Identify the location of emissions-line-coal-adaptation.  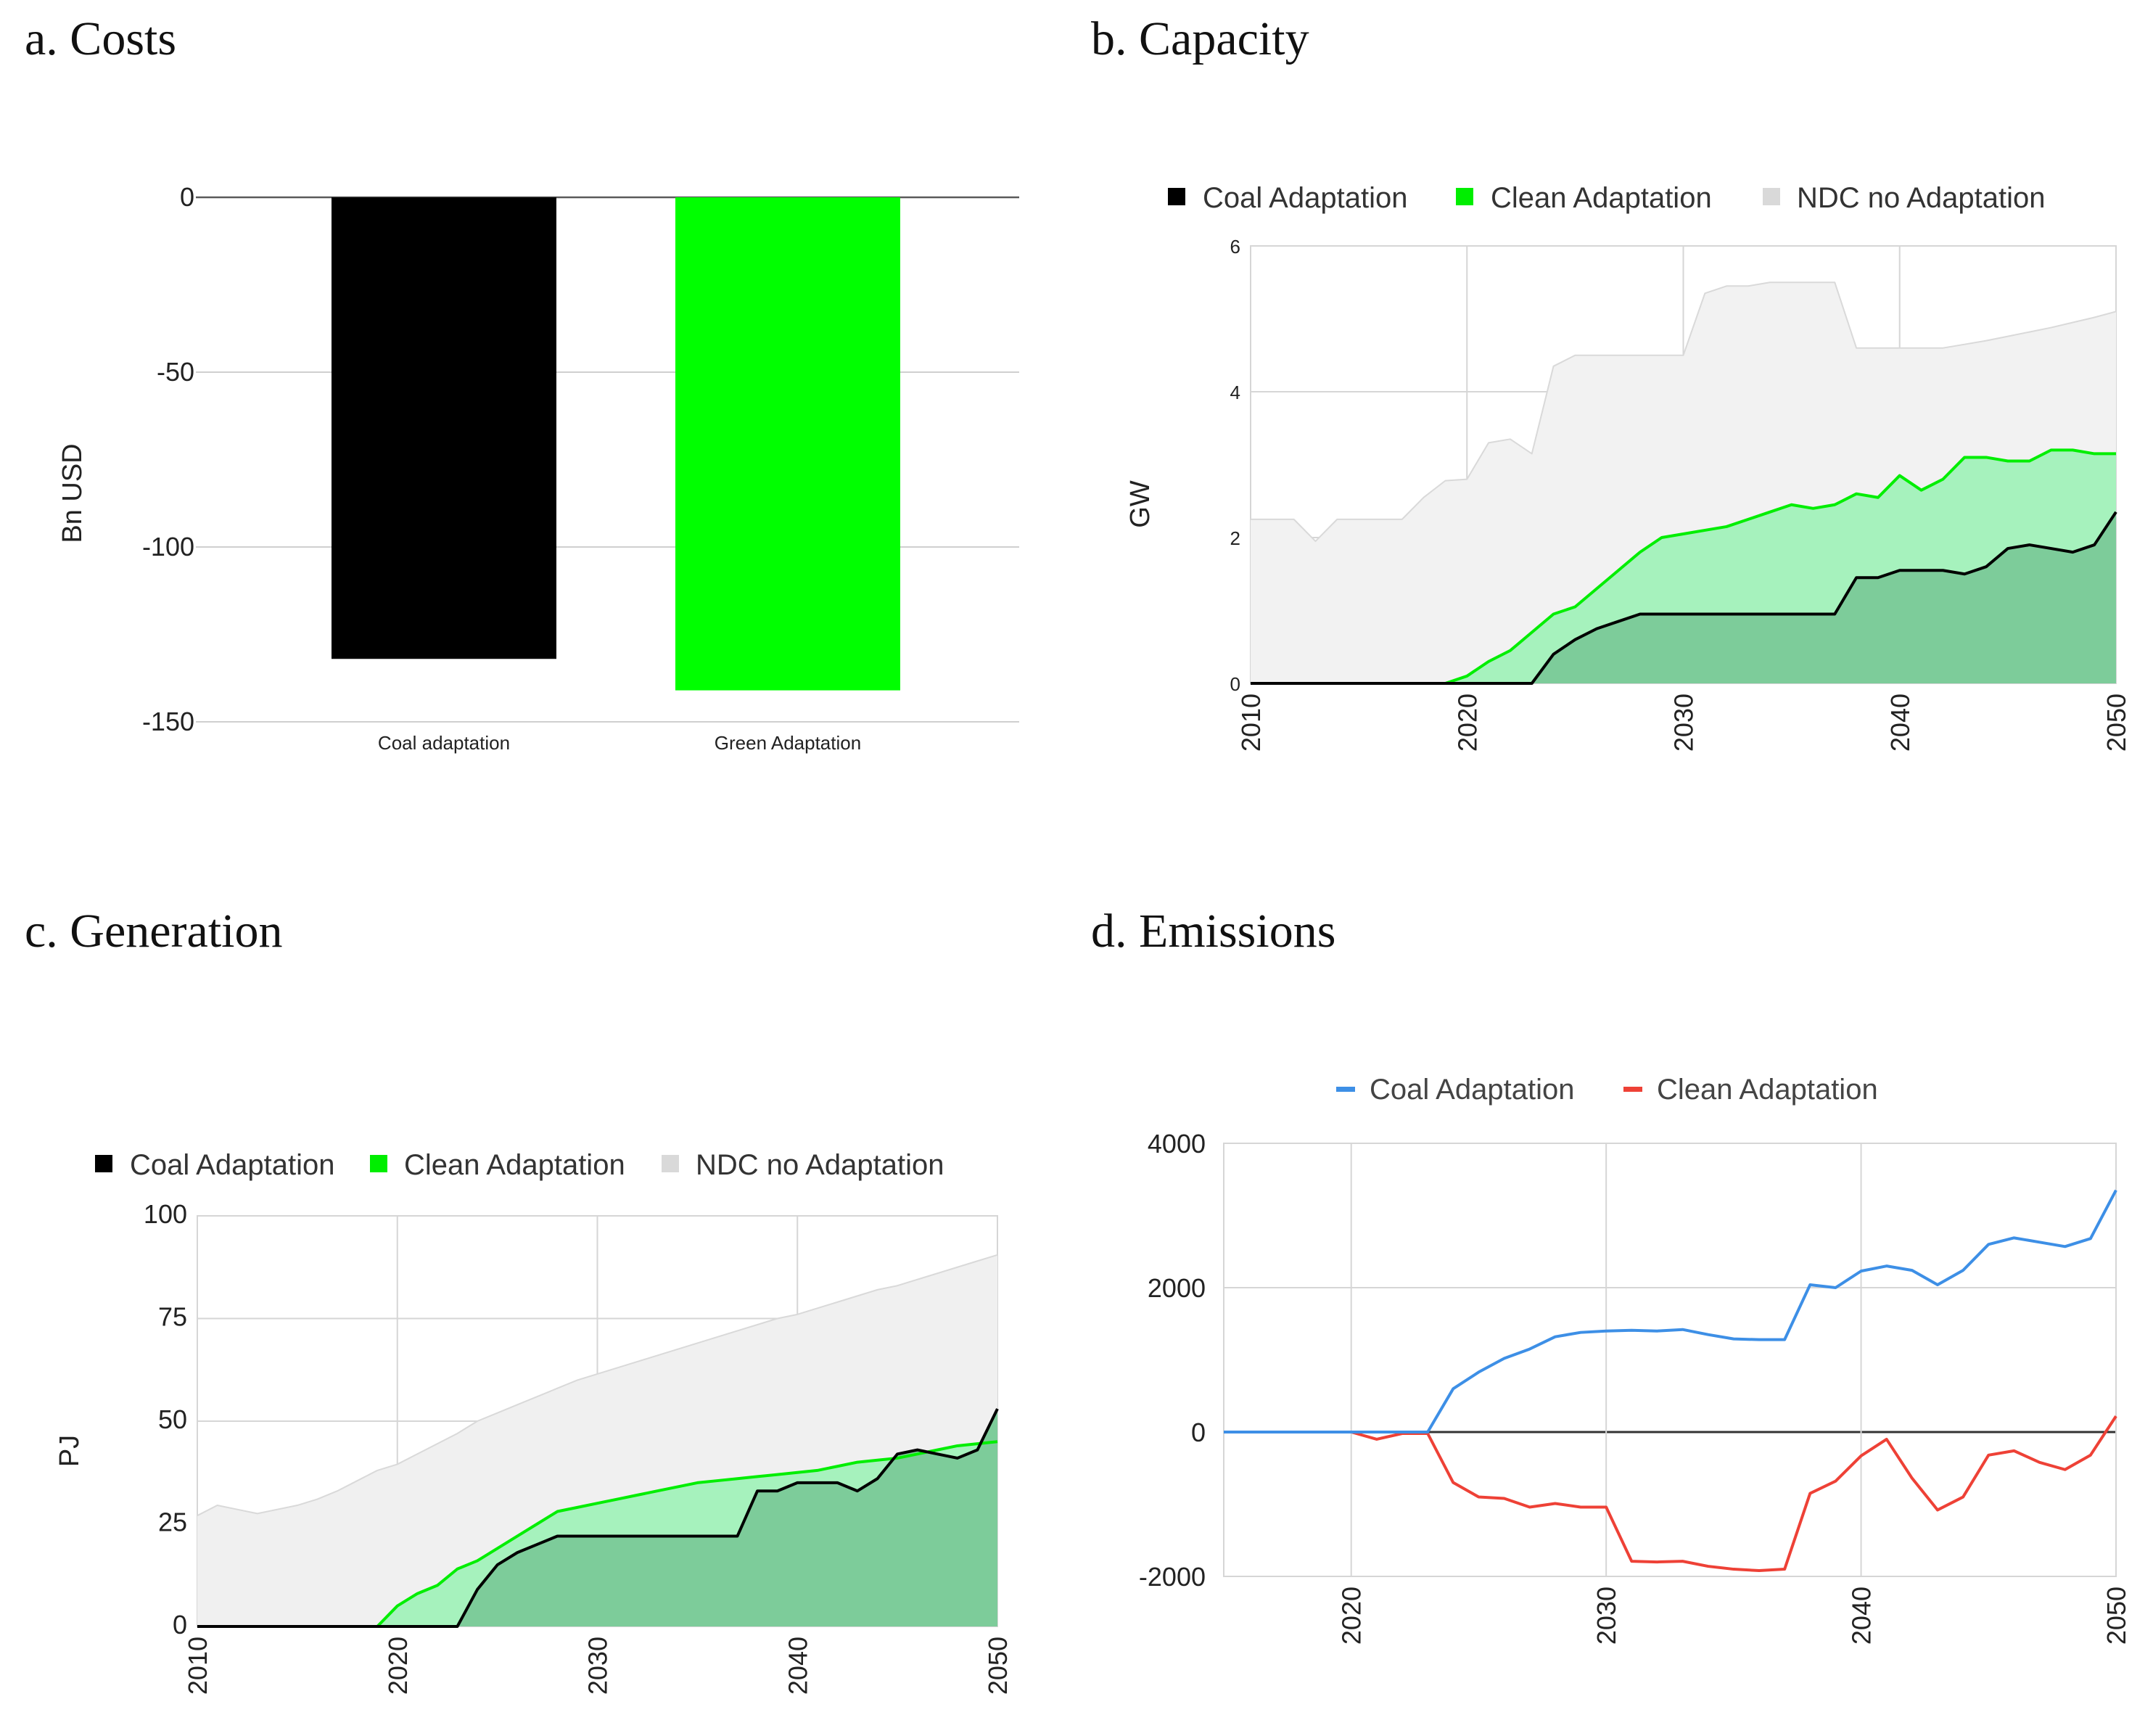
(1670, 1311).